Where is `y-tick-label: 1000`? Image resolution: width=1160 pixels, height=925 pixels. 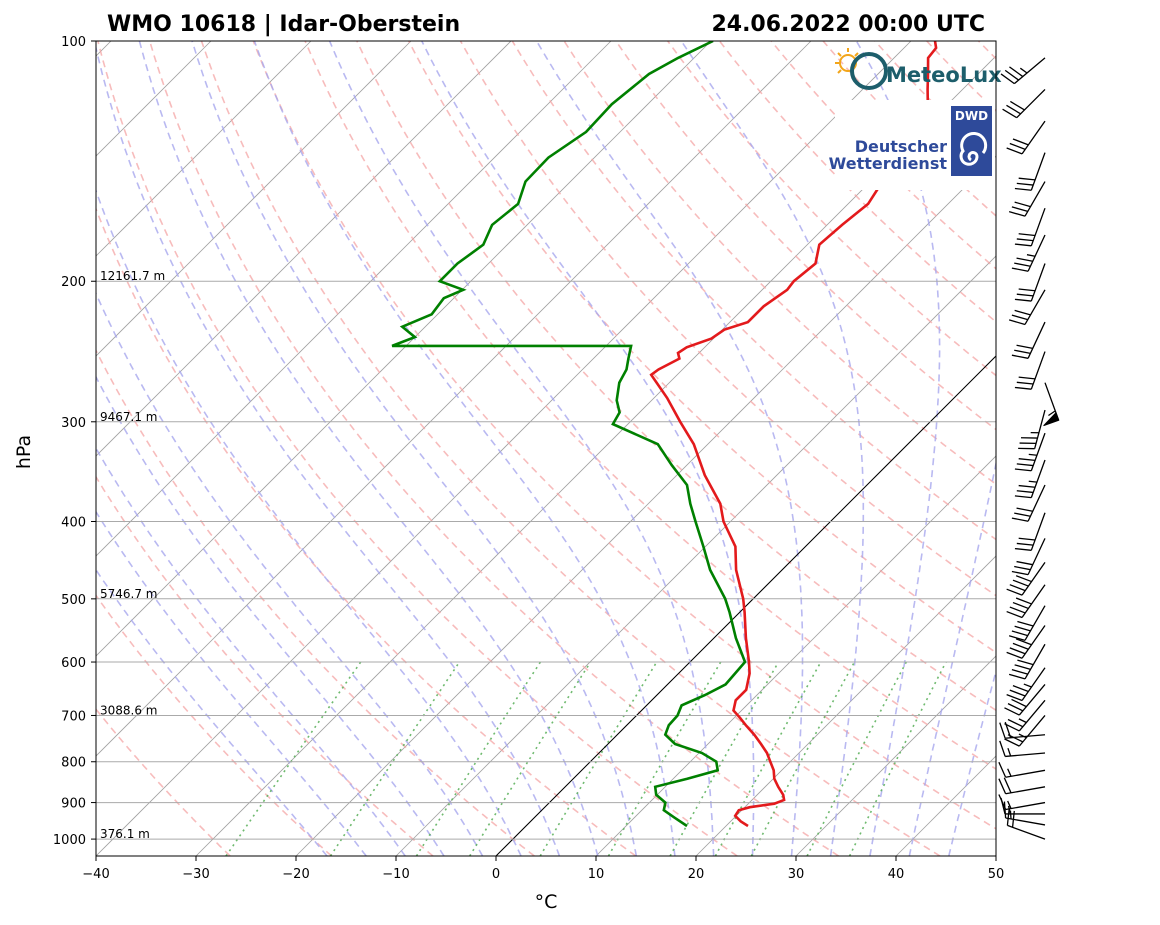 y-tick-label: 1000 is located at coordinates (69, 840).